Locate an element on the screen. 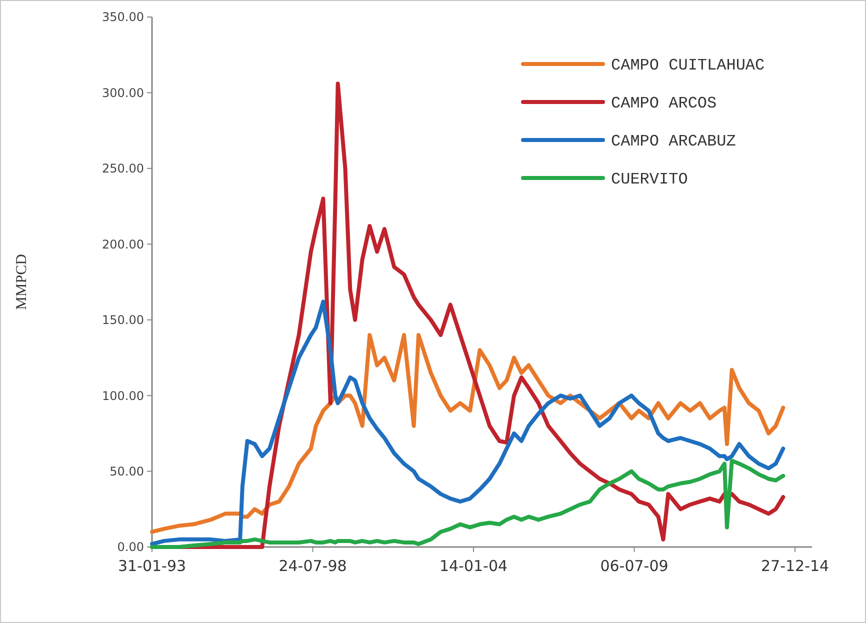  x-tick-label: 06-07-09 is located at coordinates (634, 566).